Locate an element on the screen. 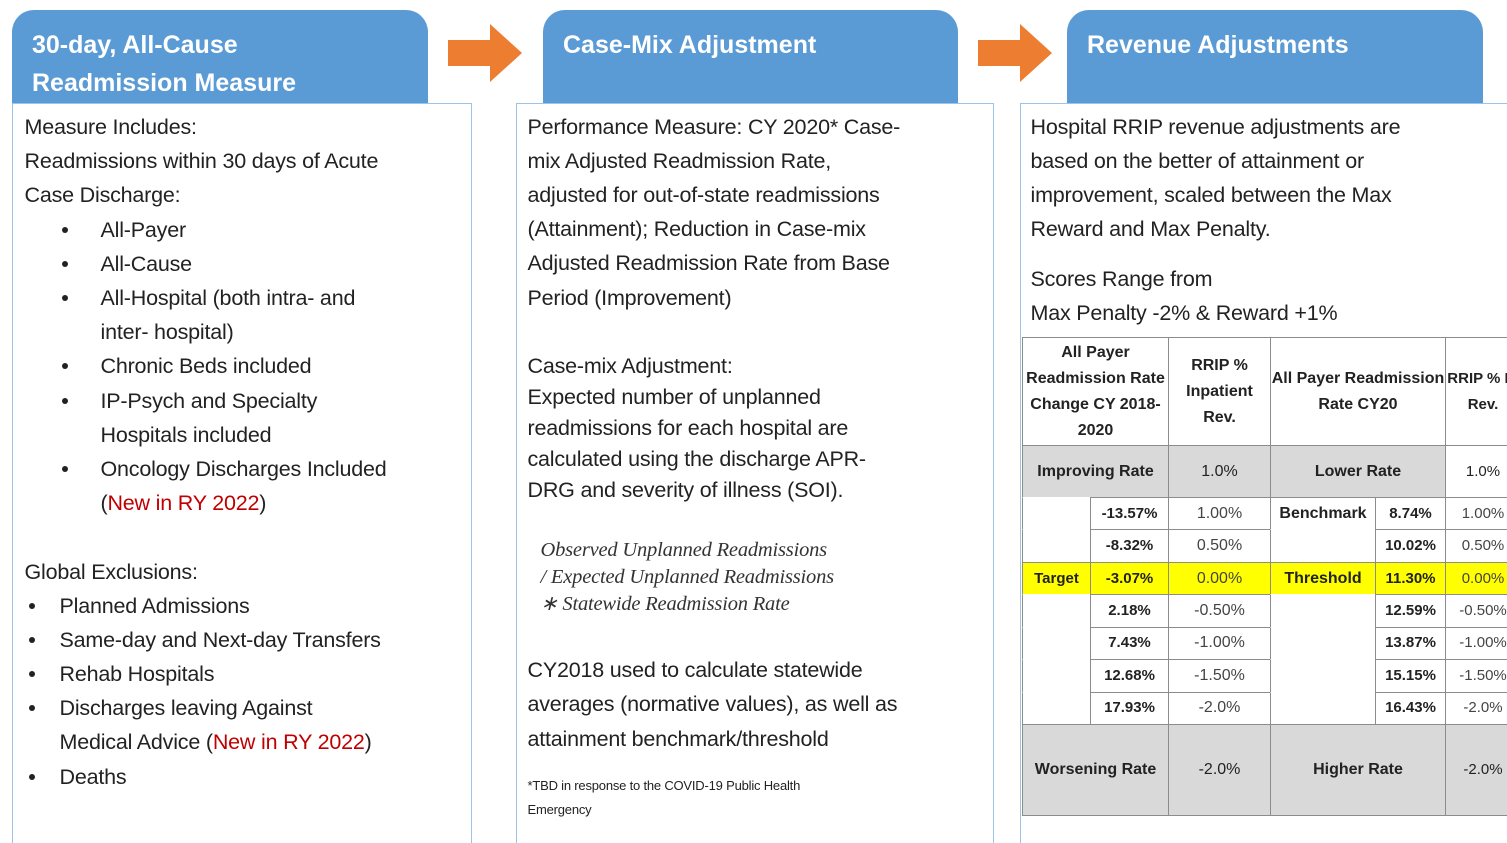 The image size is (1507, 843). text-line: Same-day and Next-day Transfers is located at coordinates (220, 639).